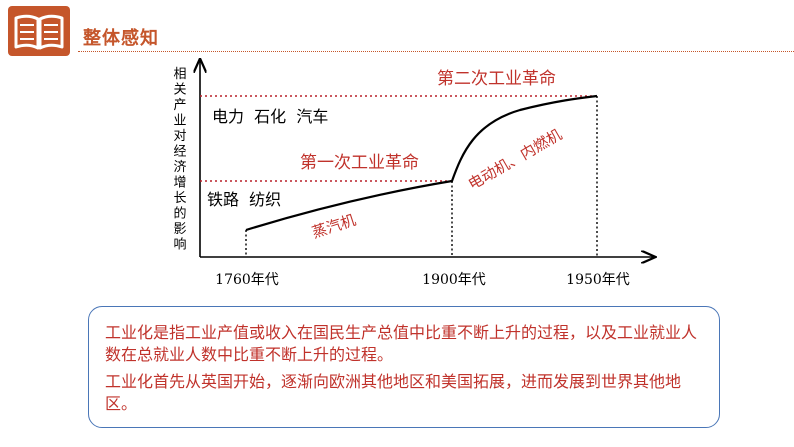 This screenshot has width=794, height=447. I want to click on y-axis-label-char: 关, so click(179, 90).